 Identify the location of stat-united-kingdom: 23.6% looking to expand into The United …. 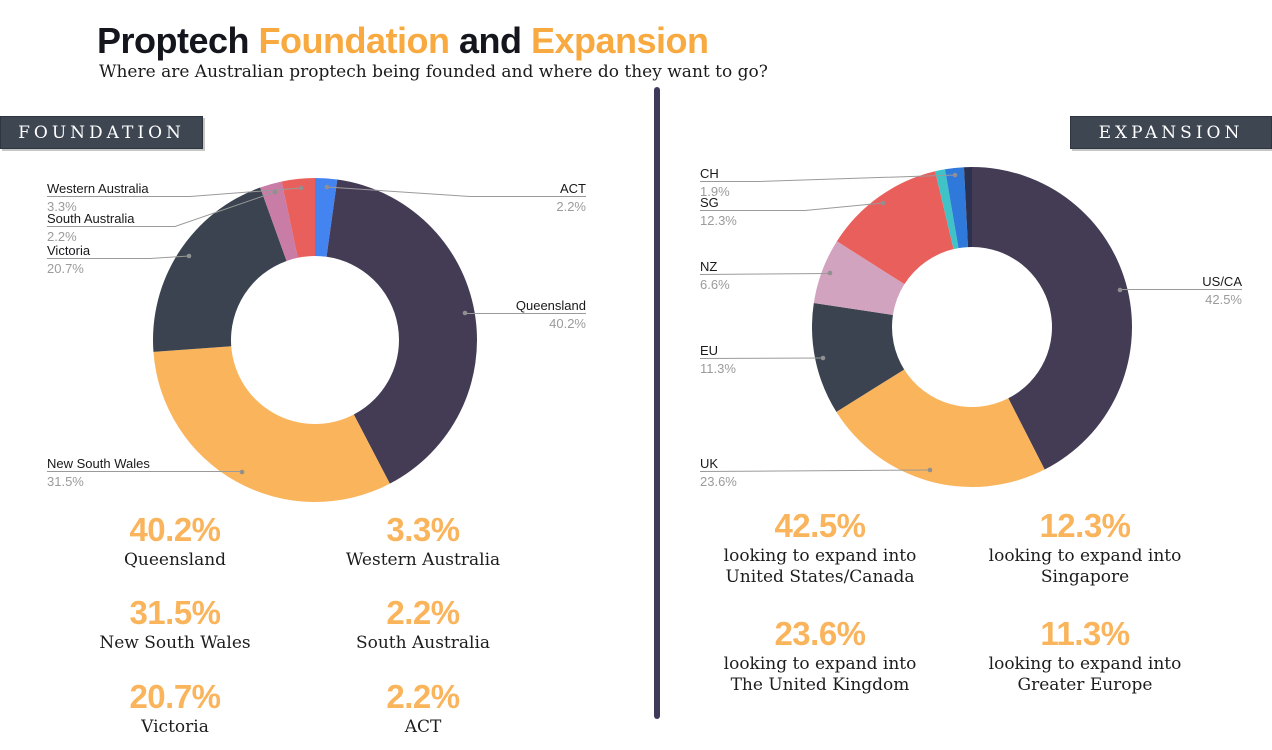
(820, 656).